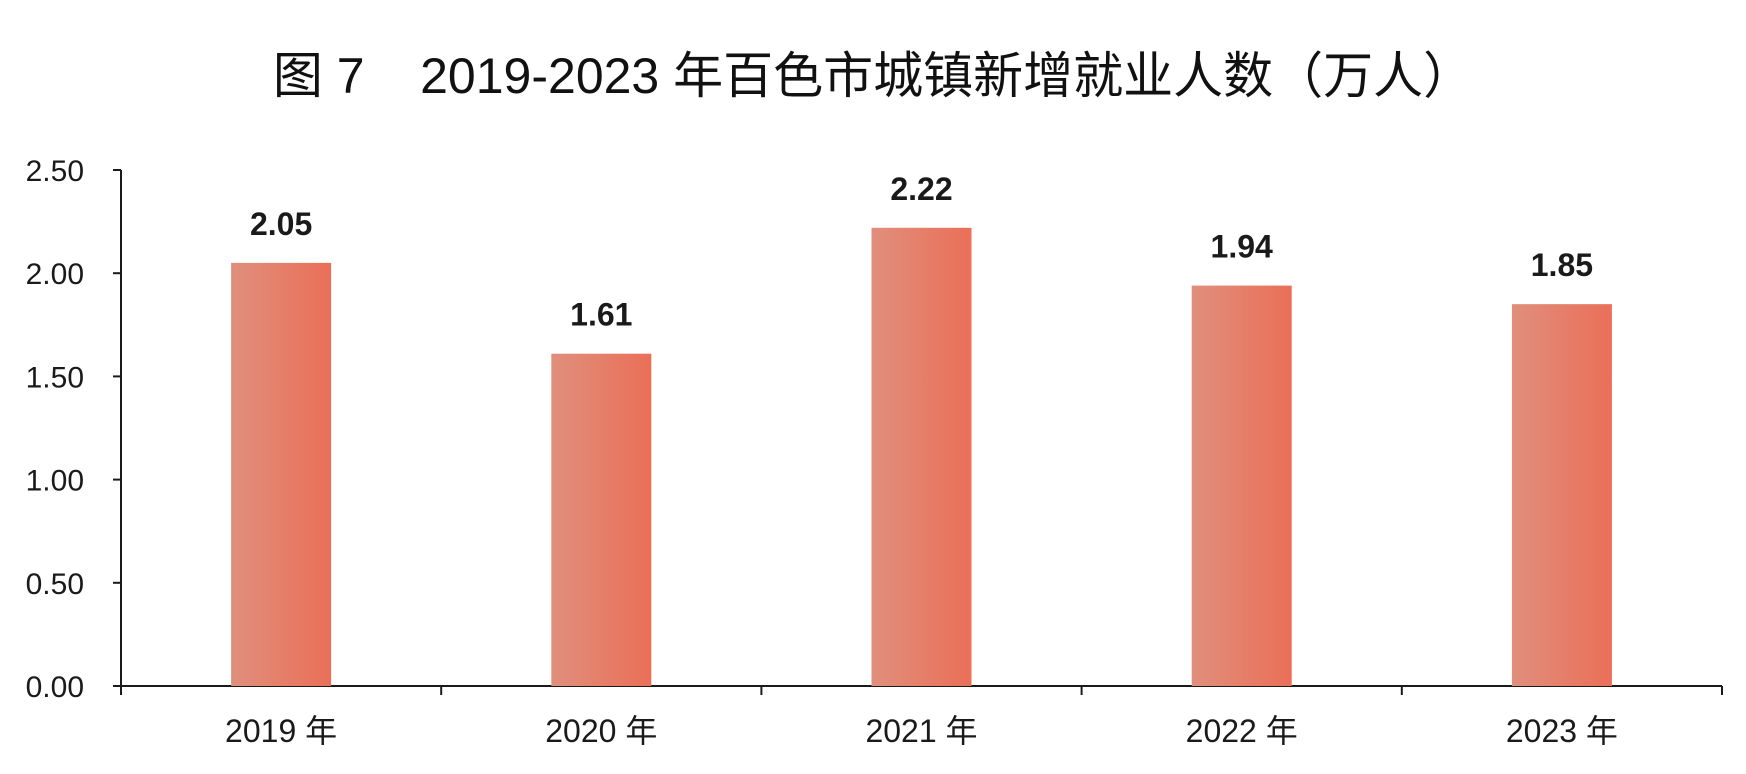  Describe the element at coordinates (1562, 265) in the screenshot. I see `data-label: 1.85` at that location.